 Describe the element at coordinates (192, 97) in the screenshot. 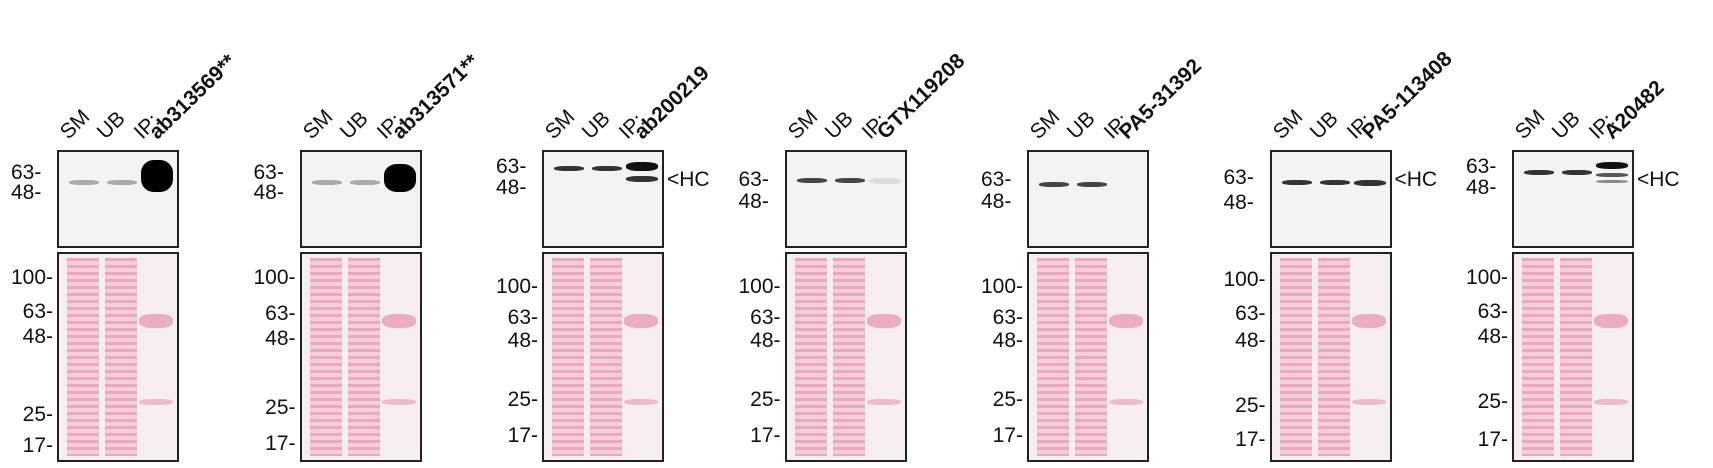

I see `antibody-label: ab313569**` at that location.